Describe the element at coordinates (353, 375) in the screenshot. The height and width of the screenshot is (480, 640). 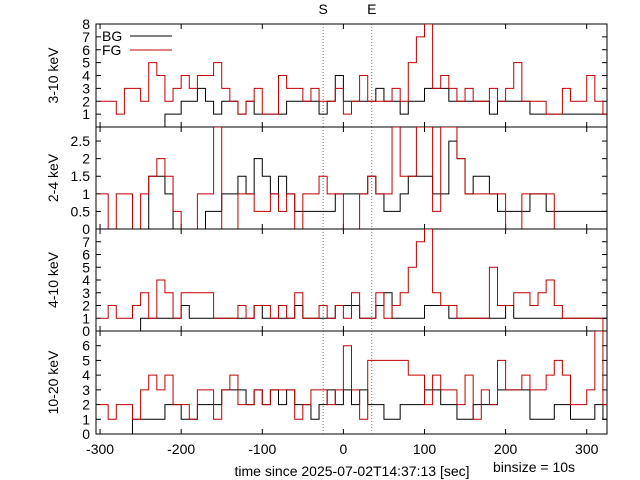
I see `series-fg-line` at that location.